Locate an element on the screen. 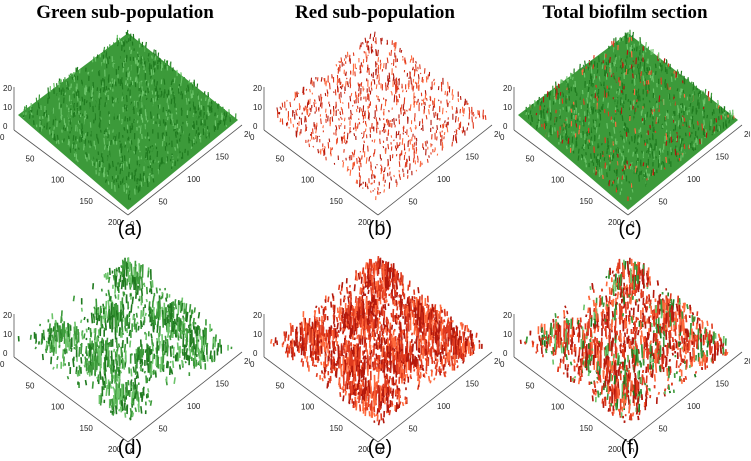  caption-e: (e) is located at coordinates (380, 448).